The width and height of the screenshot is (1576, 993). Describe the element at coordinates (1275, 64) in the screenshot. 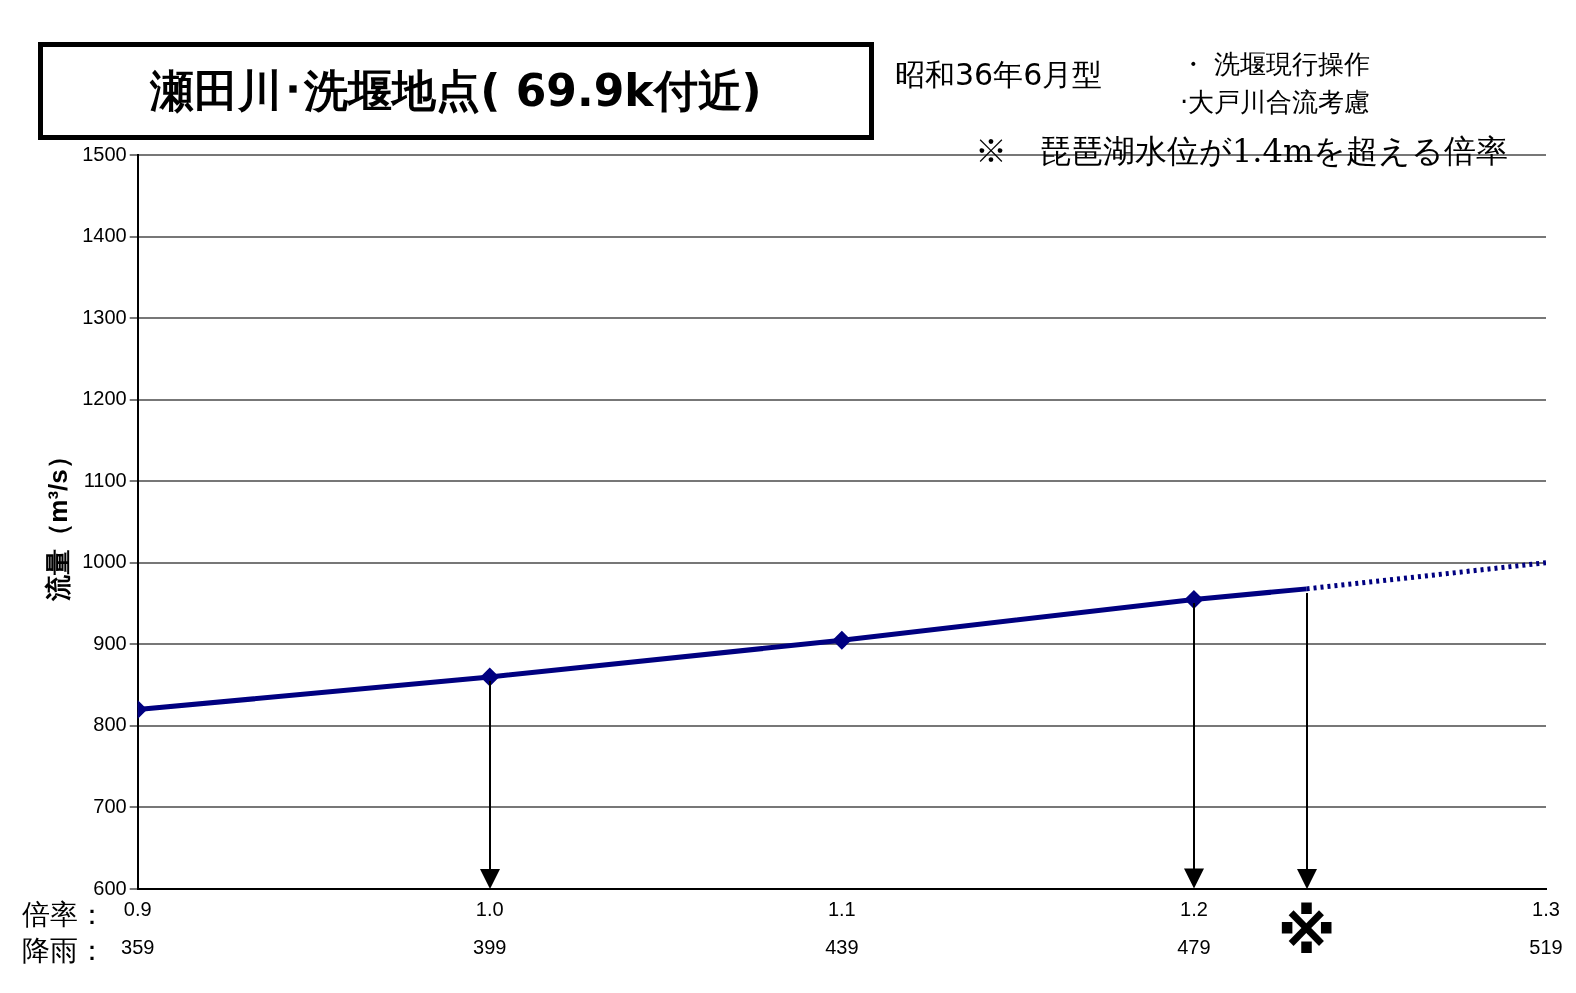

I see `text: ・ 洗堰現行操作` at that location.